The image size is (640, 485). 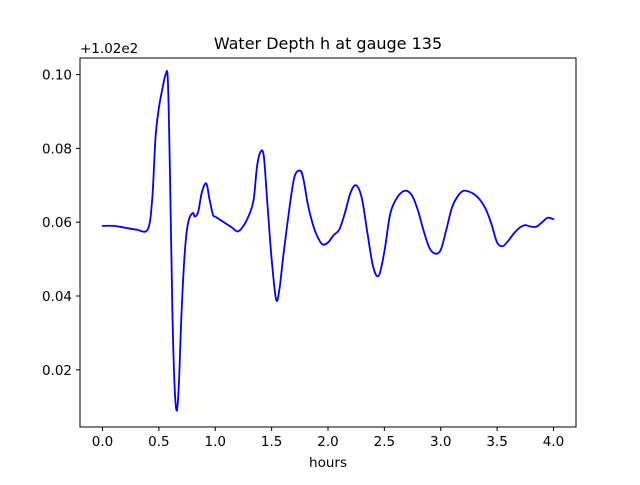 I want to click on x-tick-label: 4.0, so click(x=553, y=442).